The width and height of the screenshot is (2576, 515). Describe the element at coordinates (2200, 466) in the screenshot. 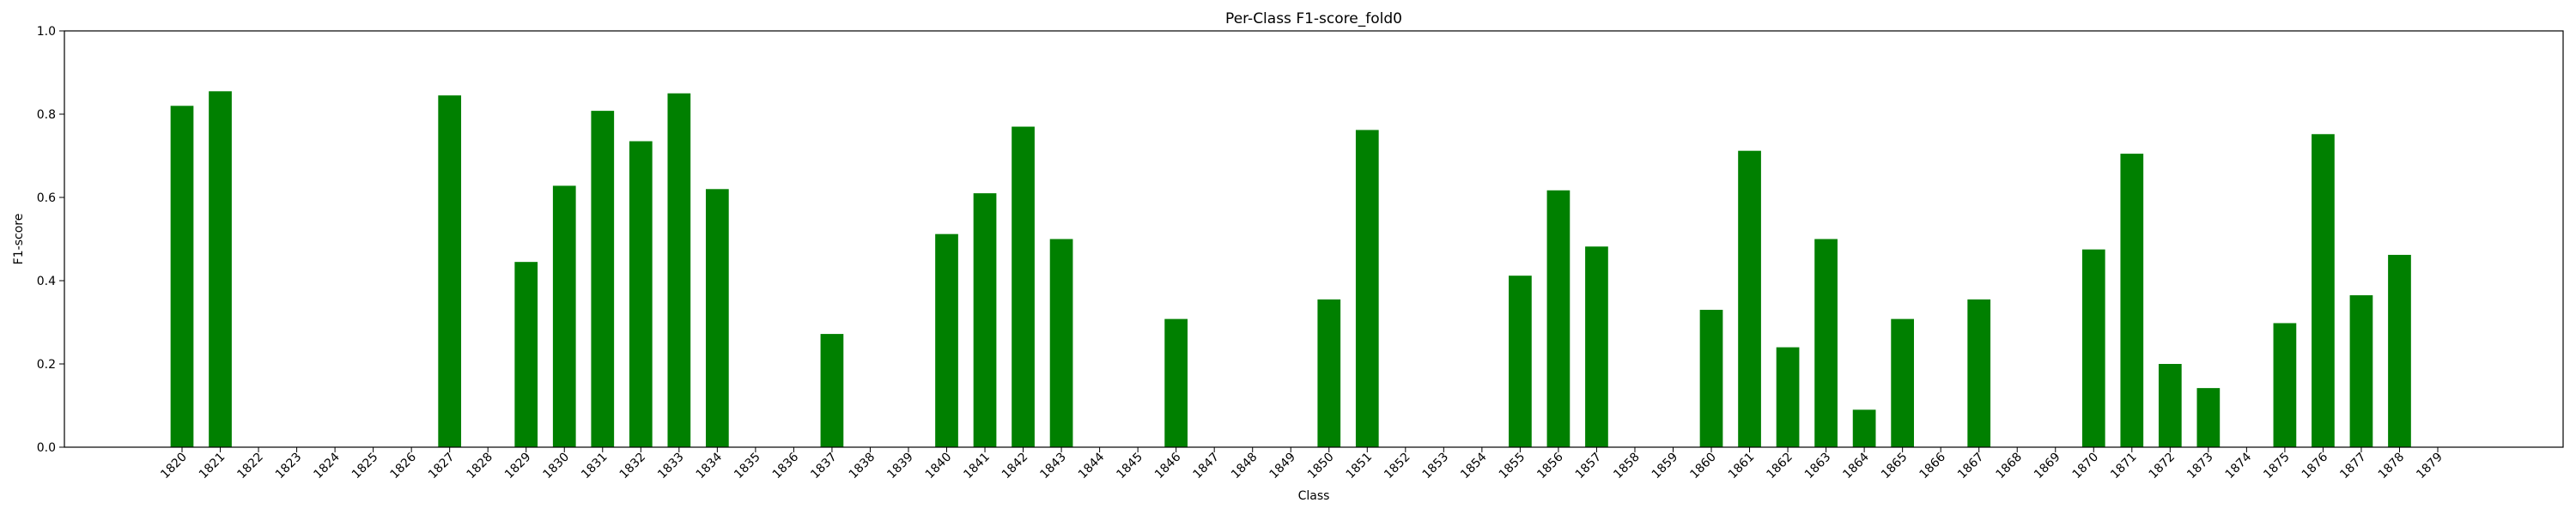

I see `x-tick-label: 1873` at that location.